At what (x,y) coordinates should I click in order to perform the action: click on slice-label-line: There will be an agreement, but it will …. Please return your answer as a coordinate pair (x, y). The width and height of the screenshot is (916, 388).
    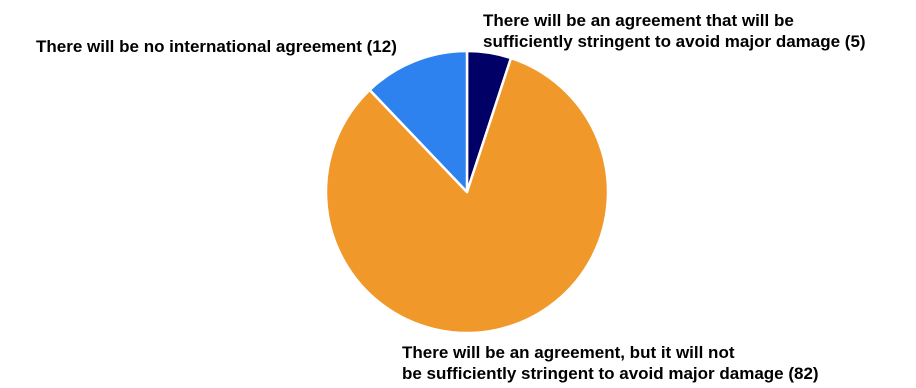
    Looking at the image, I should click on (568, 352).